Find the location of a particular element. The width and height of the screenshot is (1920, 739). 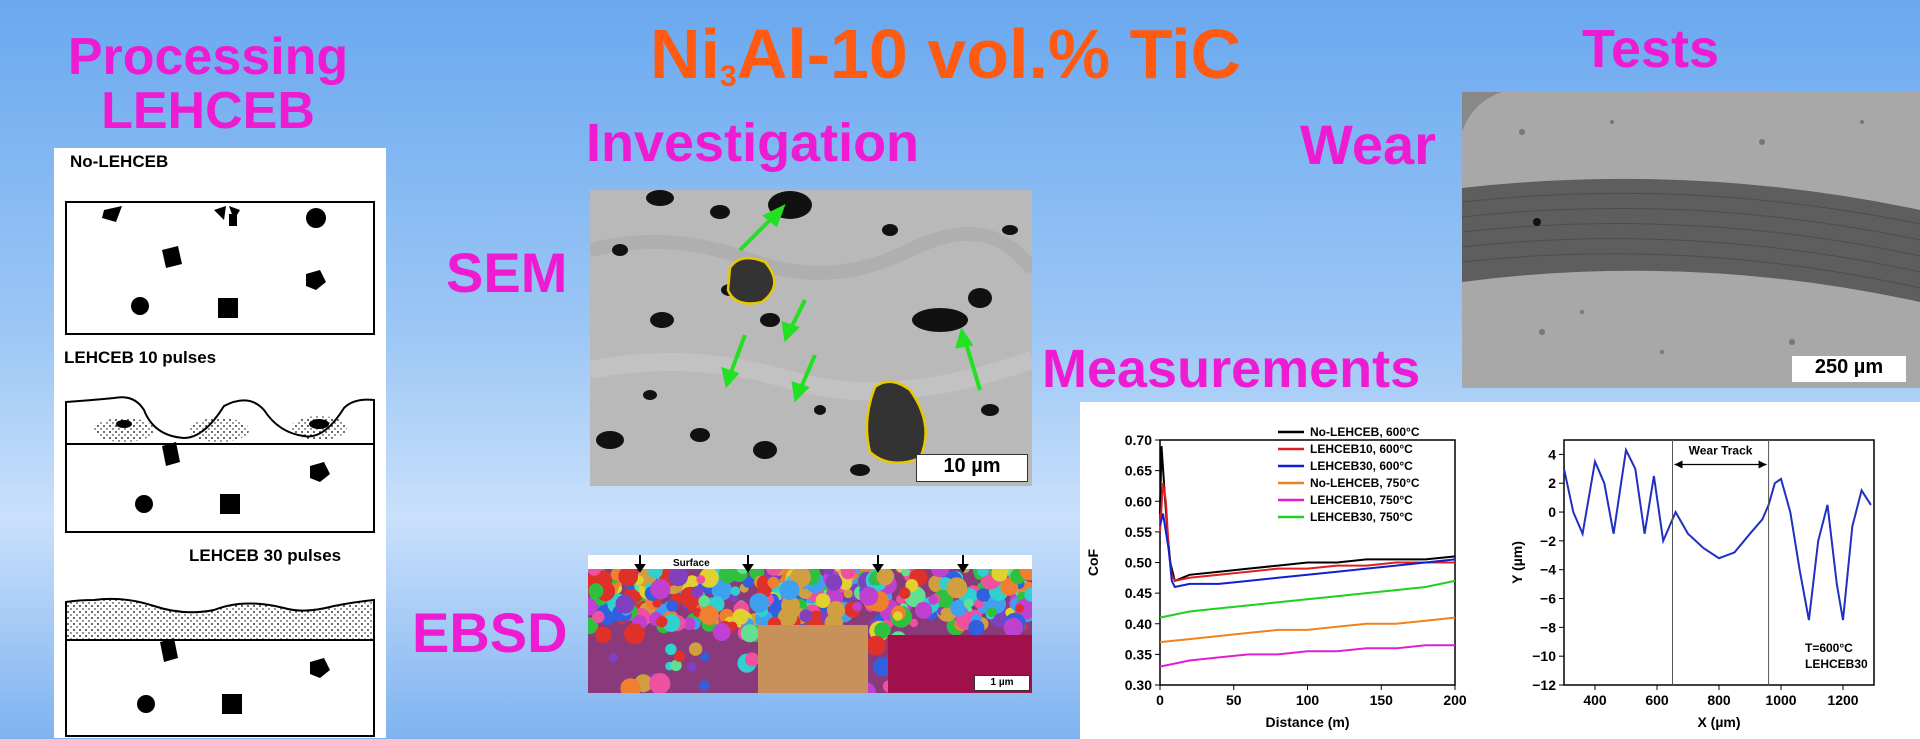

wear-track-label: Wear Track is located at coordinates (1721, 451).